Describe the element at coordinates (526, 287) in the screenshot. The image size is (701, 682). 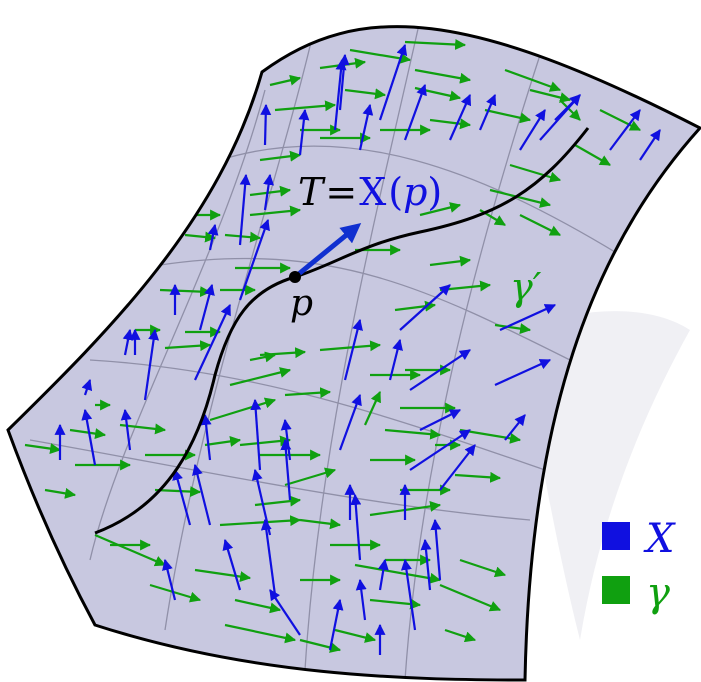
I see `curve-label: γ′` at that location.